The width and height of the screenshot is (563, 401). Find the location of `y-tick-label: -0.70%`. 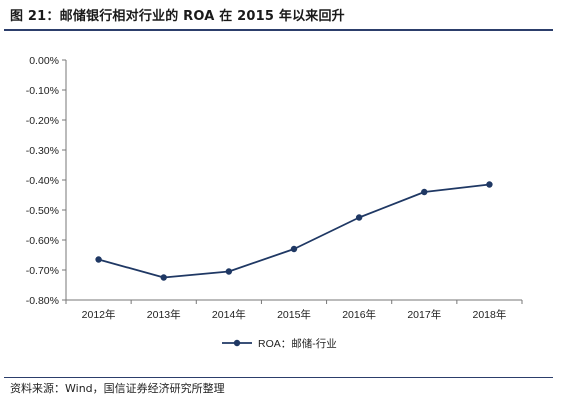

y-tick-label: -0.70% is located at coordinates (42, 271).